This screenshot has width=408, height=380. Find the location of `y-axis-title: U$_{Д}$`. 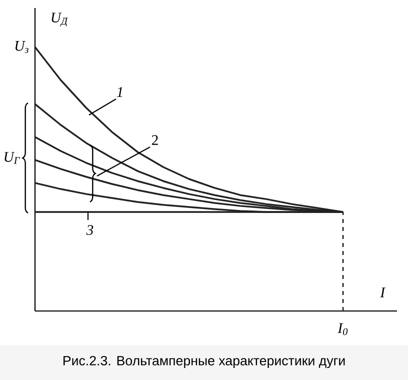

y-axis-title: U$_{Д}$ is located at coordinates (60, 19).